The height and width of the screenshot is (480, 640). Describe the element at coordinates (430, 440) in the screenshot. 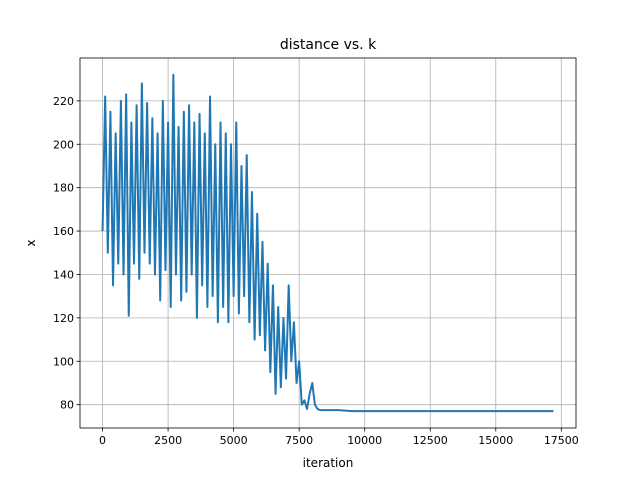

I see `x-tick-label: 12500` at that location.